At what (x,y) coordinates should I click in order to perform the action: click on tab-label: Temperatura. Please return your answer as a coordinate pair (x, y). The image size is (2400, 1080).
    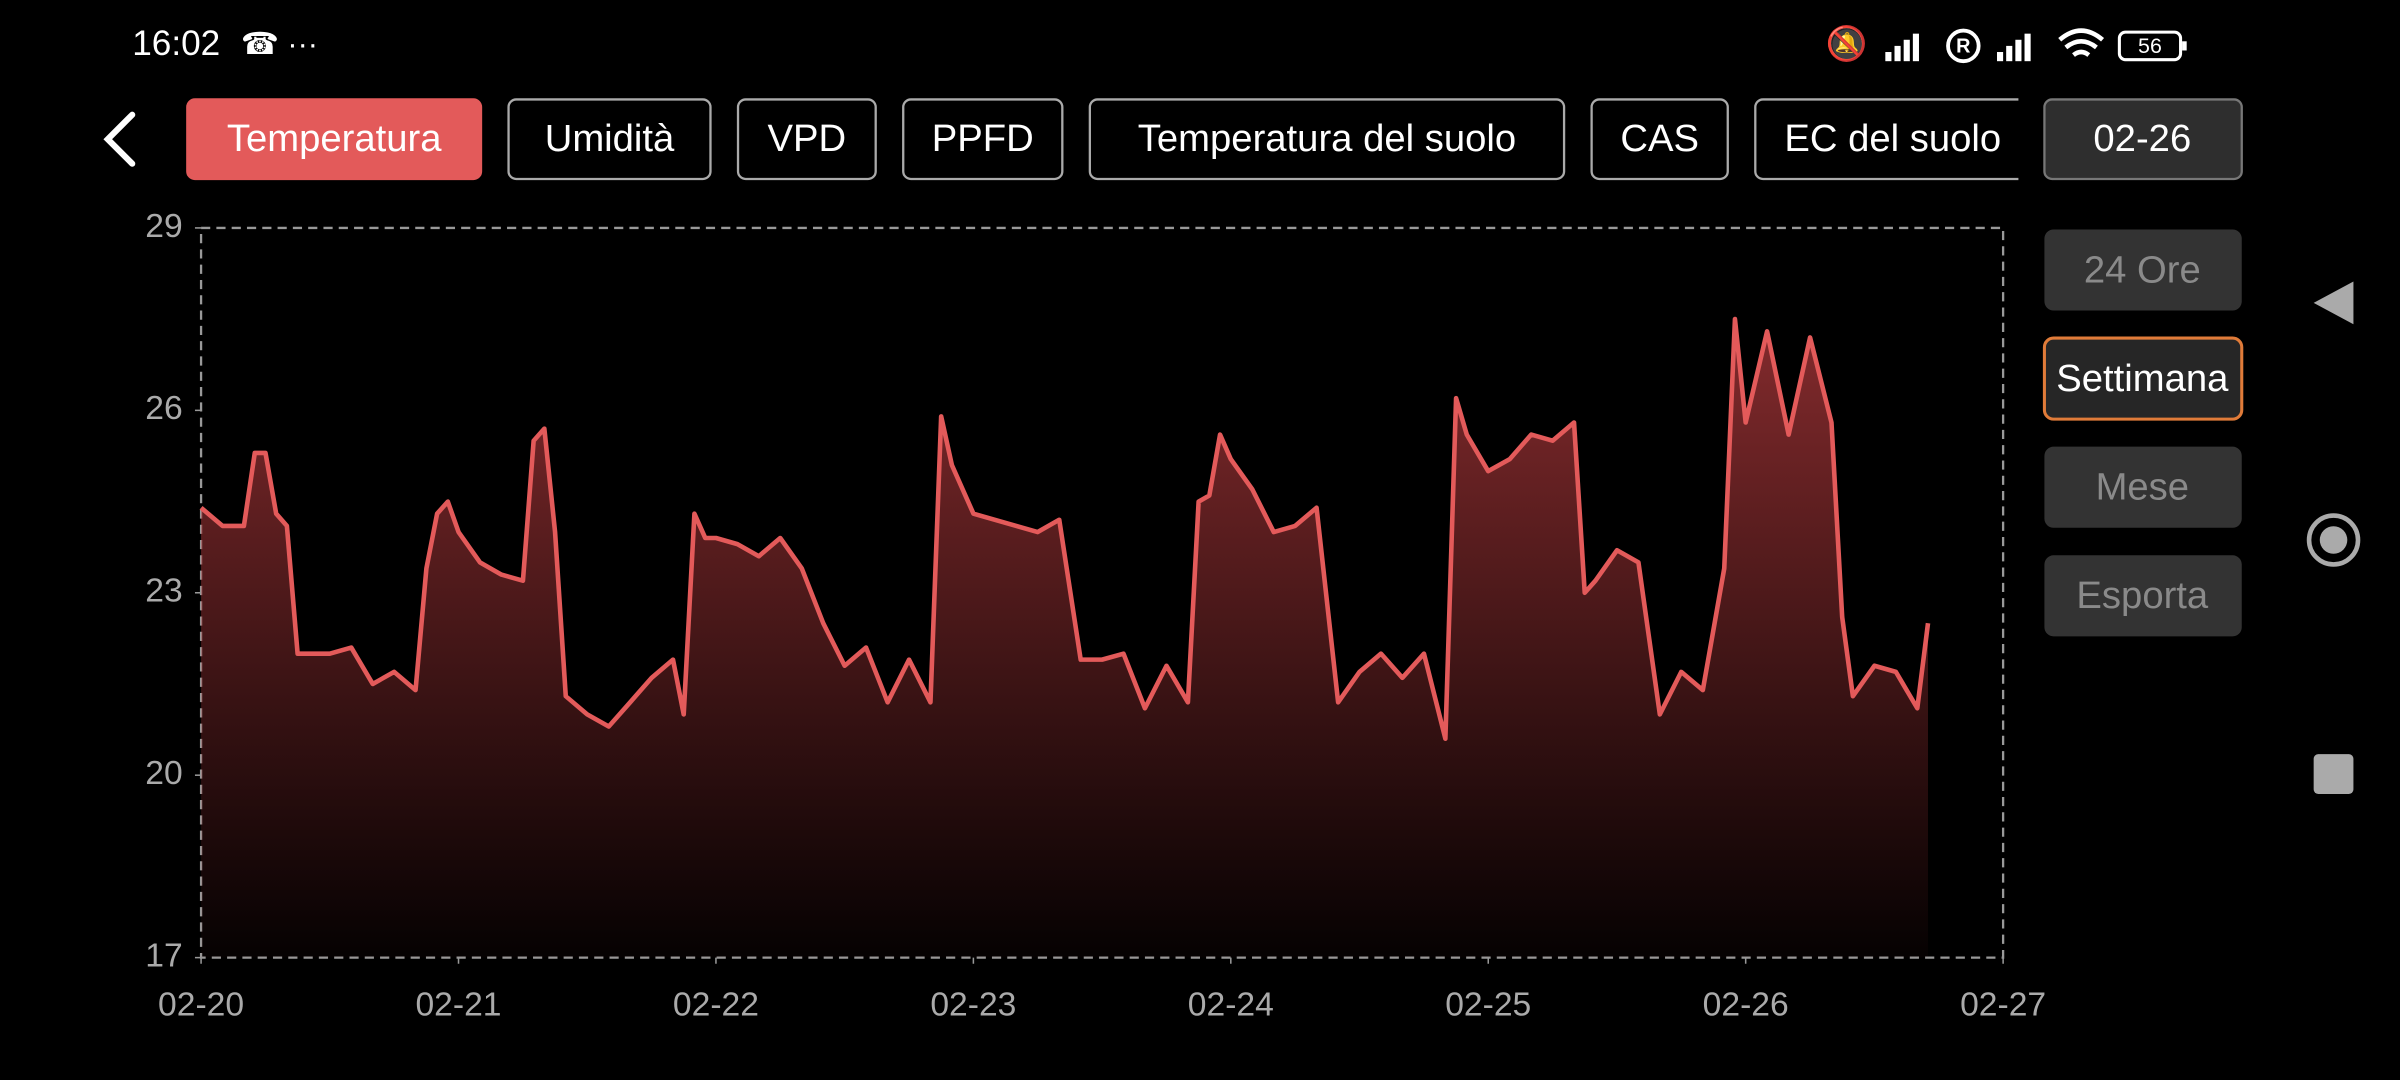
    Looking at the image, I should click on (334, 138).